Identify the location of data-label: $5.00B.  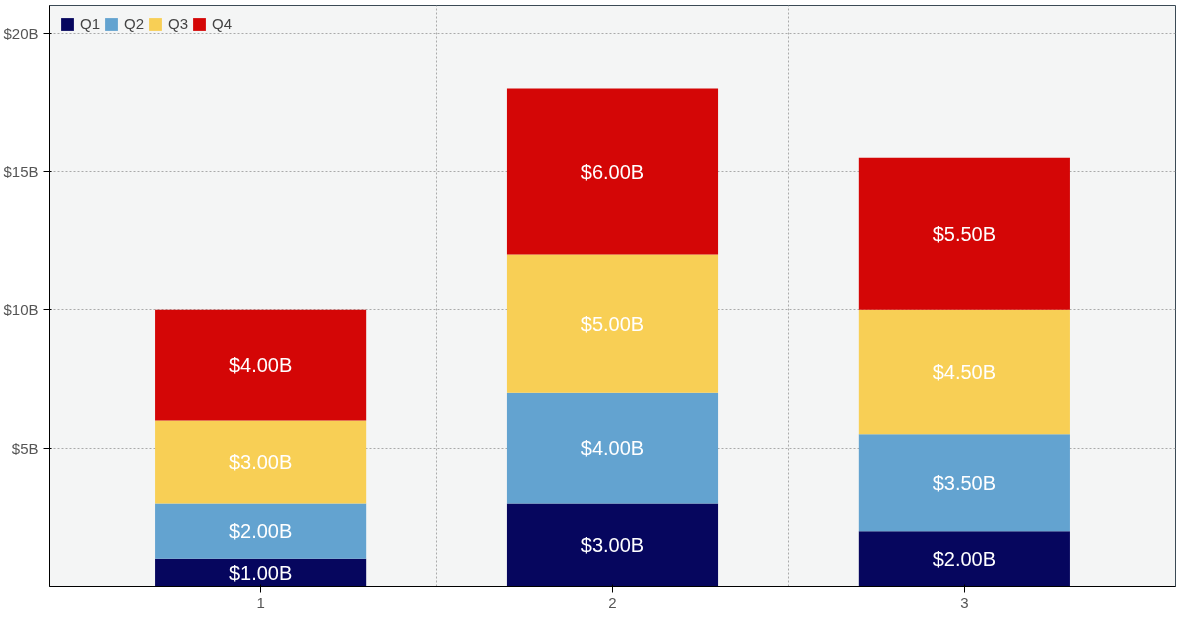
(612, 323).